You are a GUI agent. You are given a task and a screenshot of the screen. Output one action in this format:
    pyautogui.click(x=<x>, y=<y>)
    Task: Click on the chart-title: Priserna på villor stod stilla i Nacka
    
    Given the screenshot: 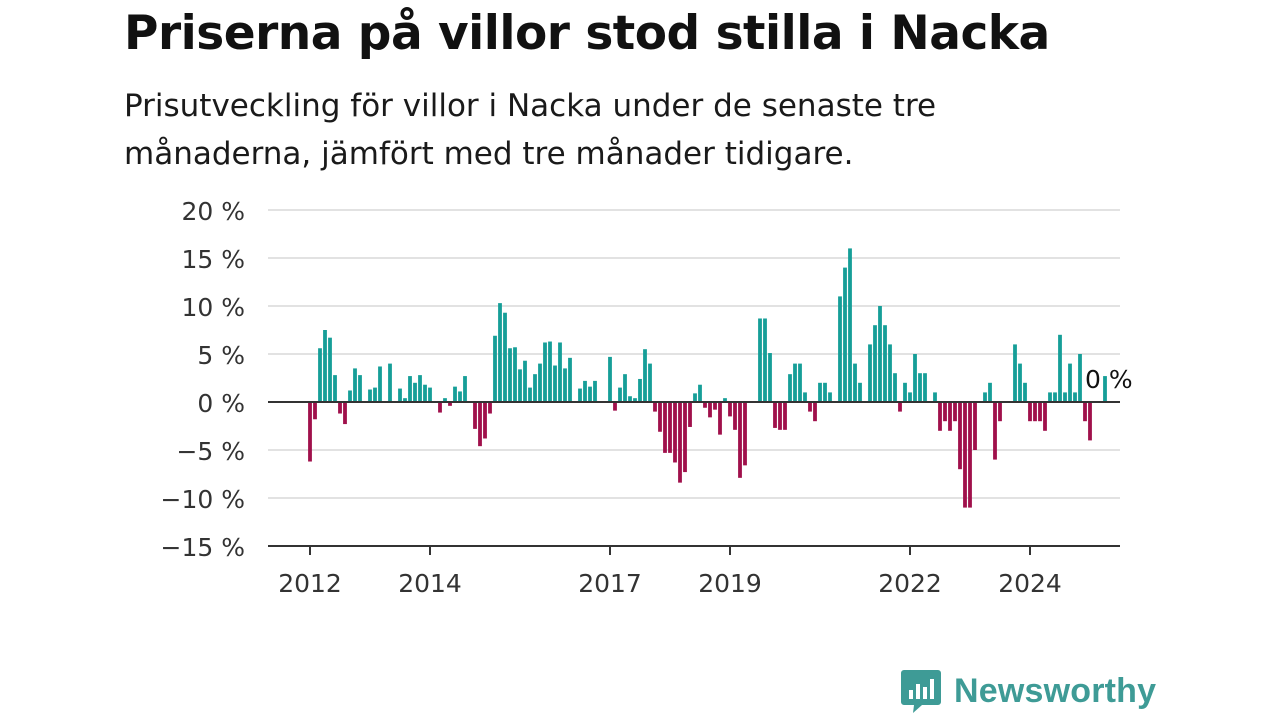 What is the action you would take?
    pyautogui.click(x=587, y=33)
    